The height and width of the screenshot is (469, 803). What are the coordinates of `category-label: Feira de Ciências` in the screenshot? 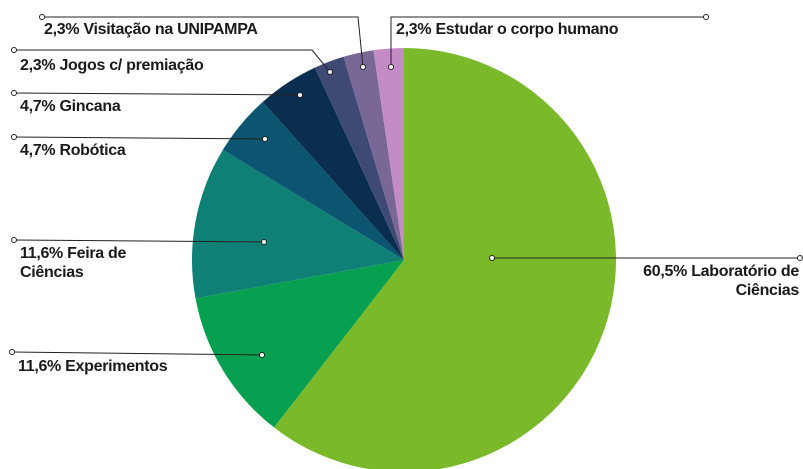 It's located at (73, 263).